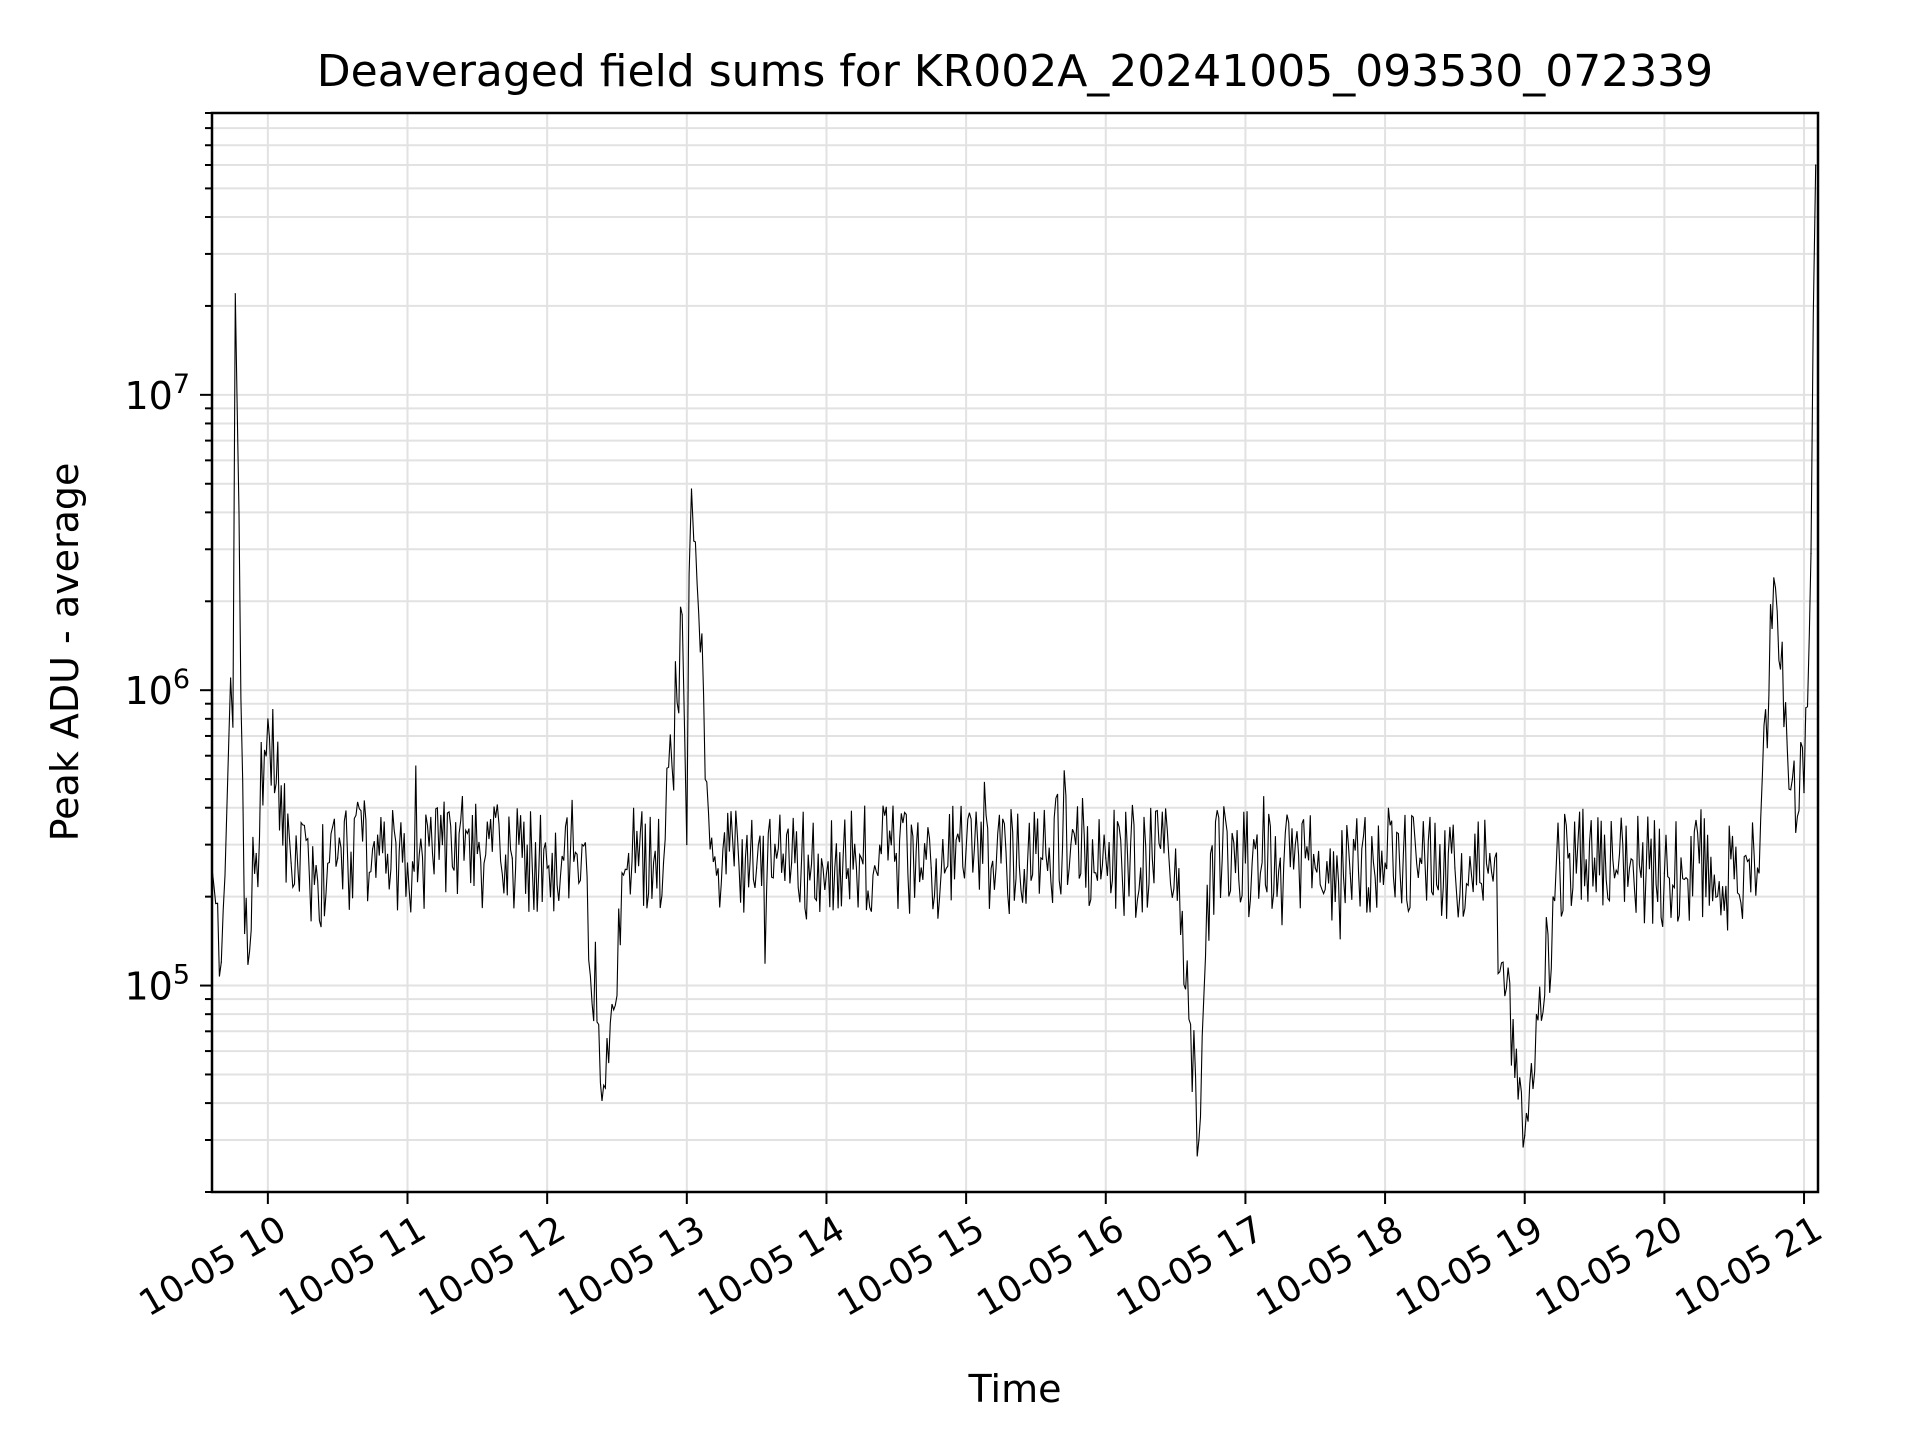 Image resolution: width=1920 pixels, height=1440 pixels. What do you see at coordinates (1015, 1389) in the screenshot?
I see `x-axis-label: Time` at bounding box center [1015, 1389].